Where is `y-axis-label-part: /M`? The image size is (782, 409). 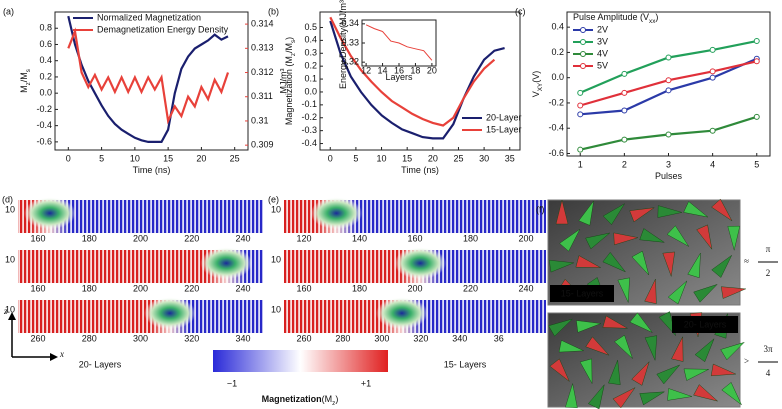
y-axis-label-part: /M is located at coordinates (24, 77).